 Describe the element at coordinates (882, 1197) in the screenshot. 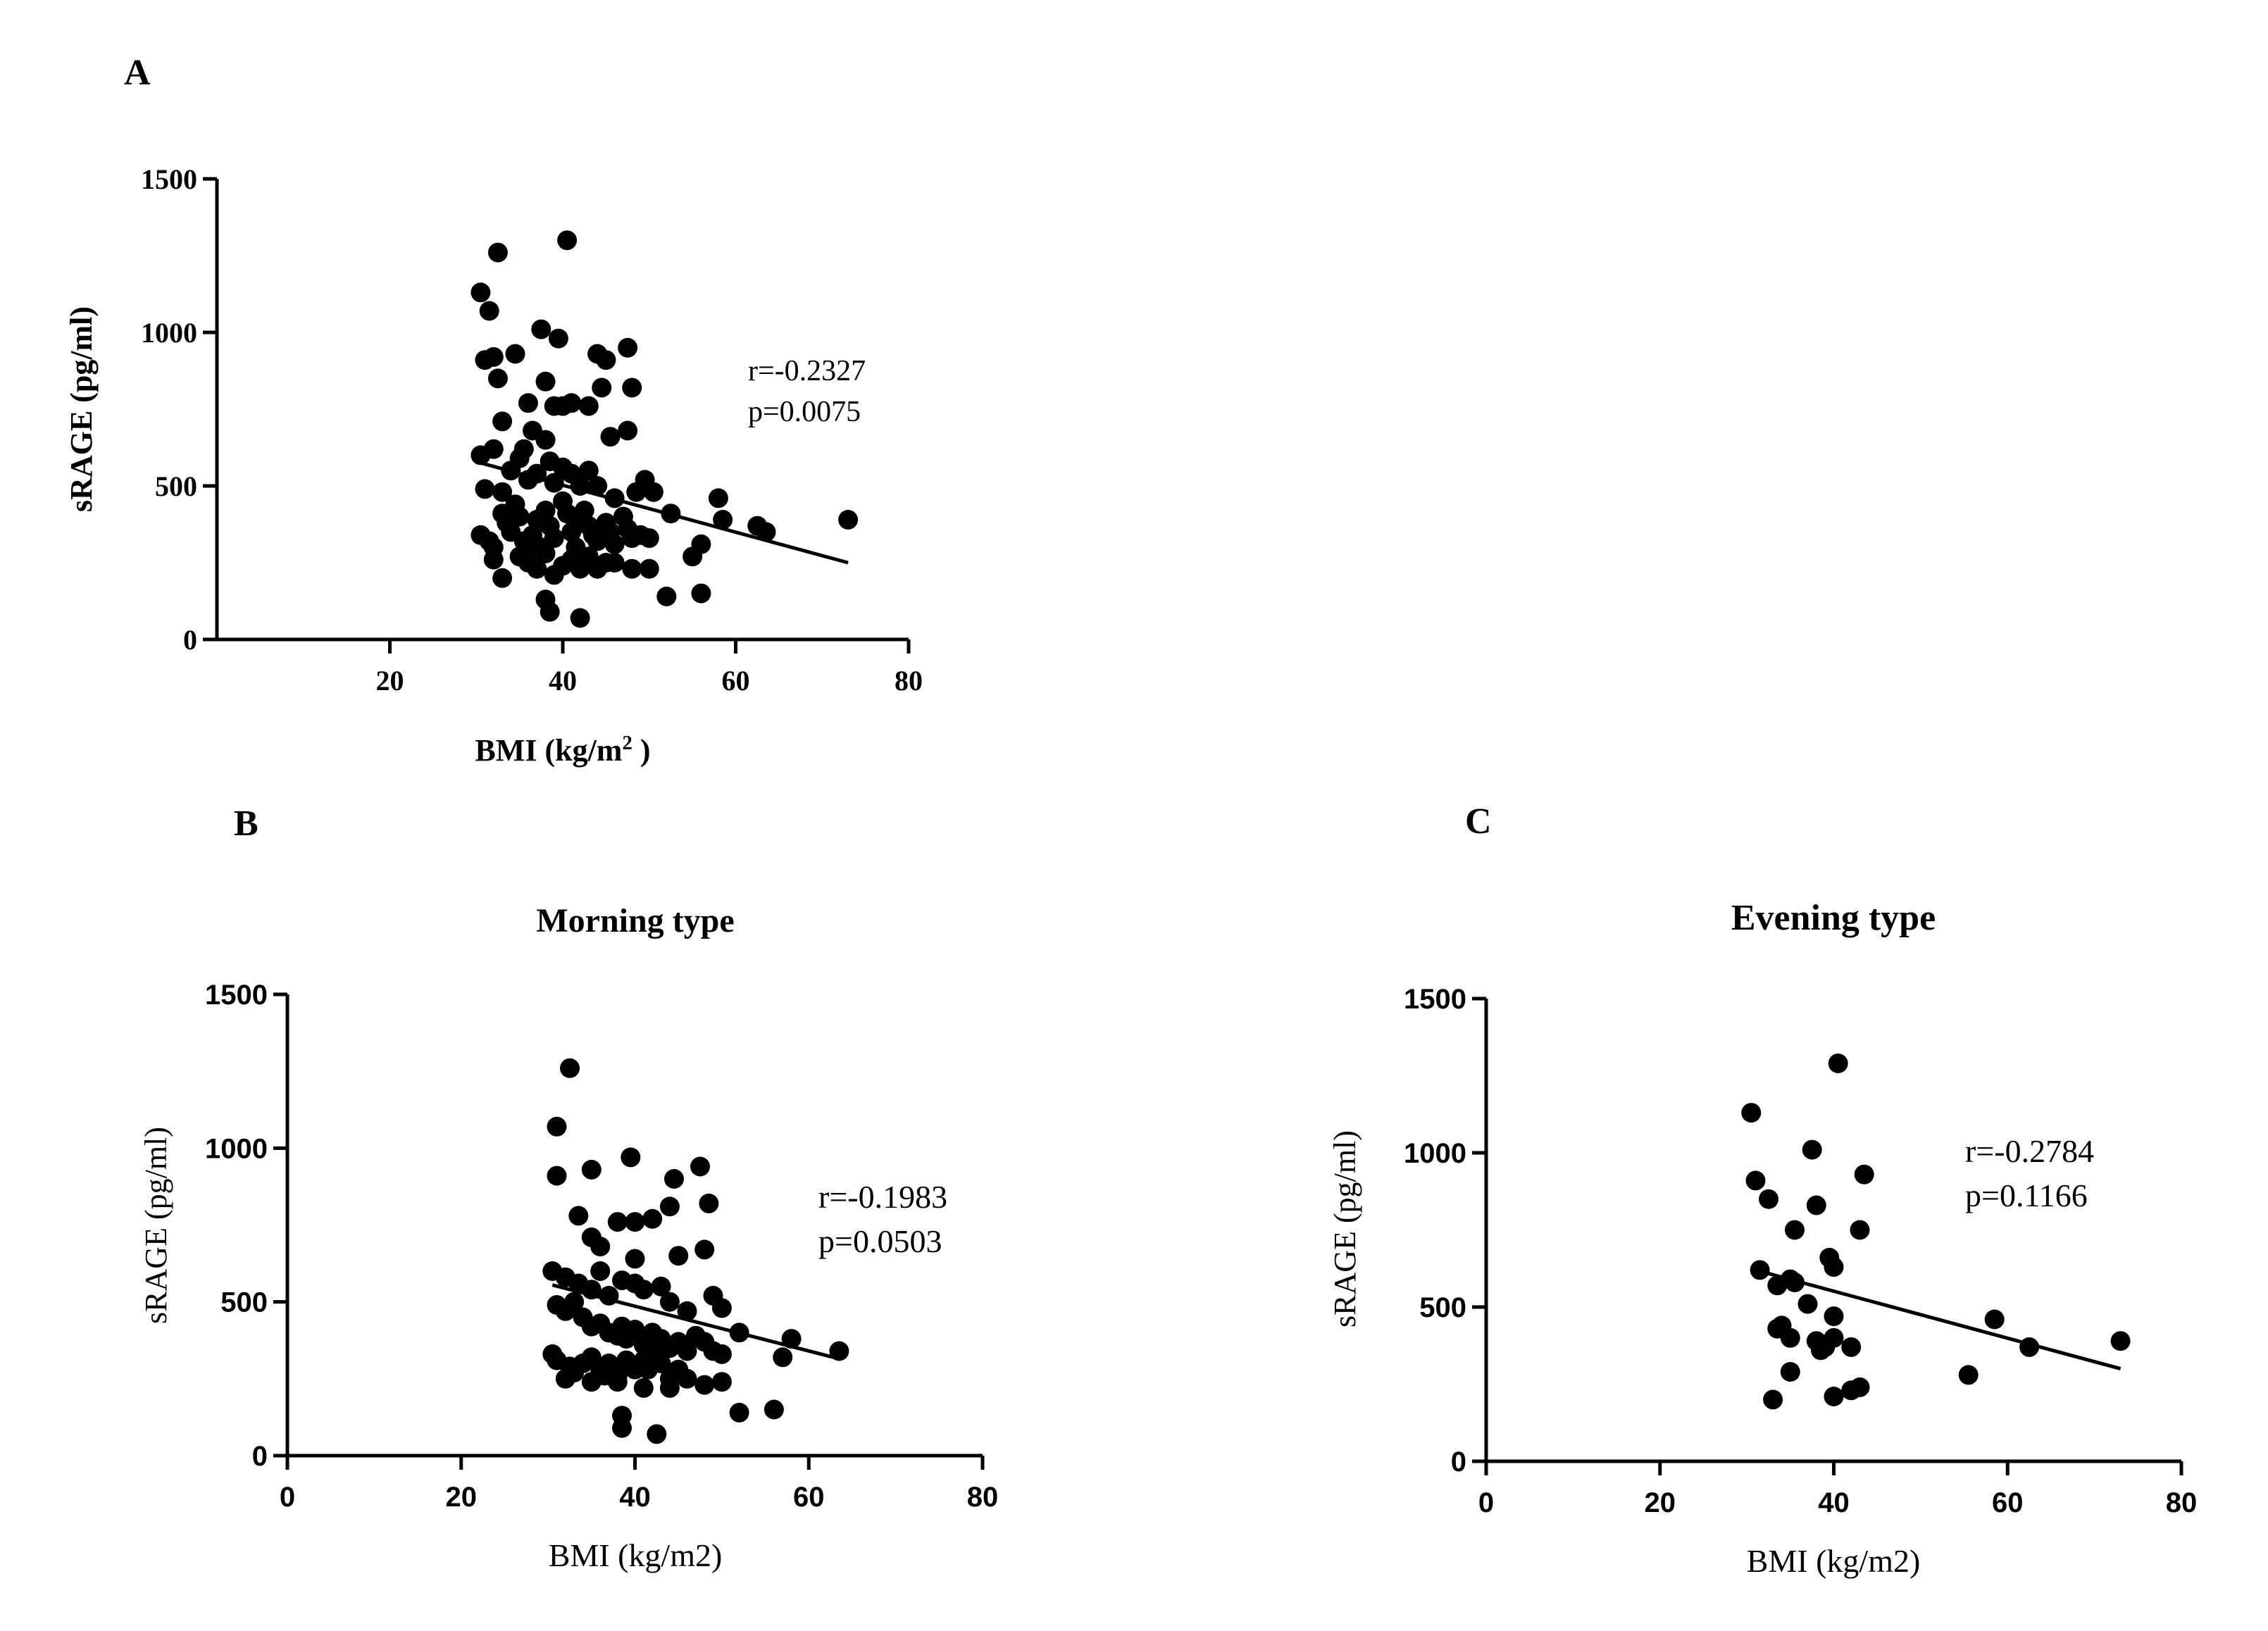

I see `correlation-r-label: r=-0.1983` at that location.